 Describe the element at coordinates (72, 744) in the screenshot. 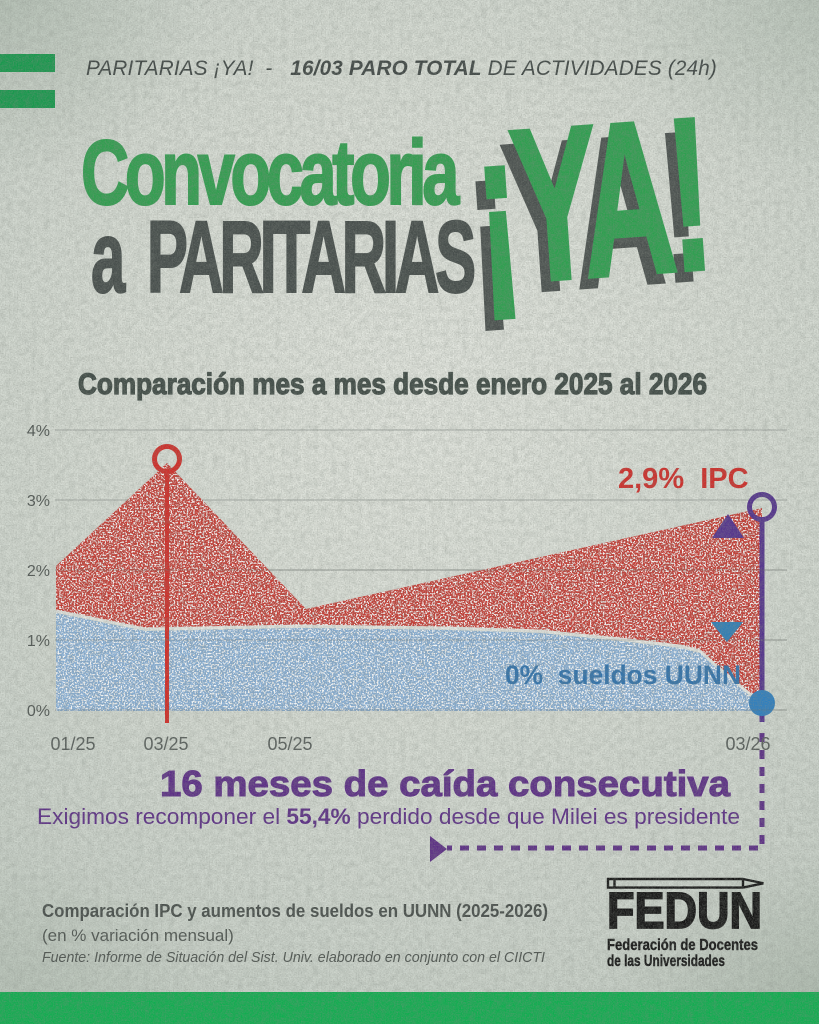

I see `svg-text: 01/25` at that location.